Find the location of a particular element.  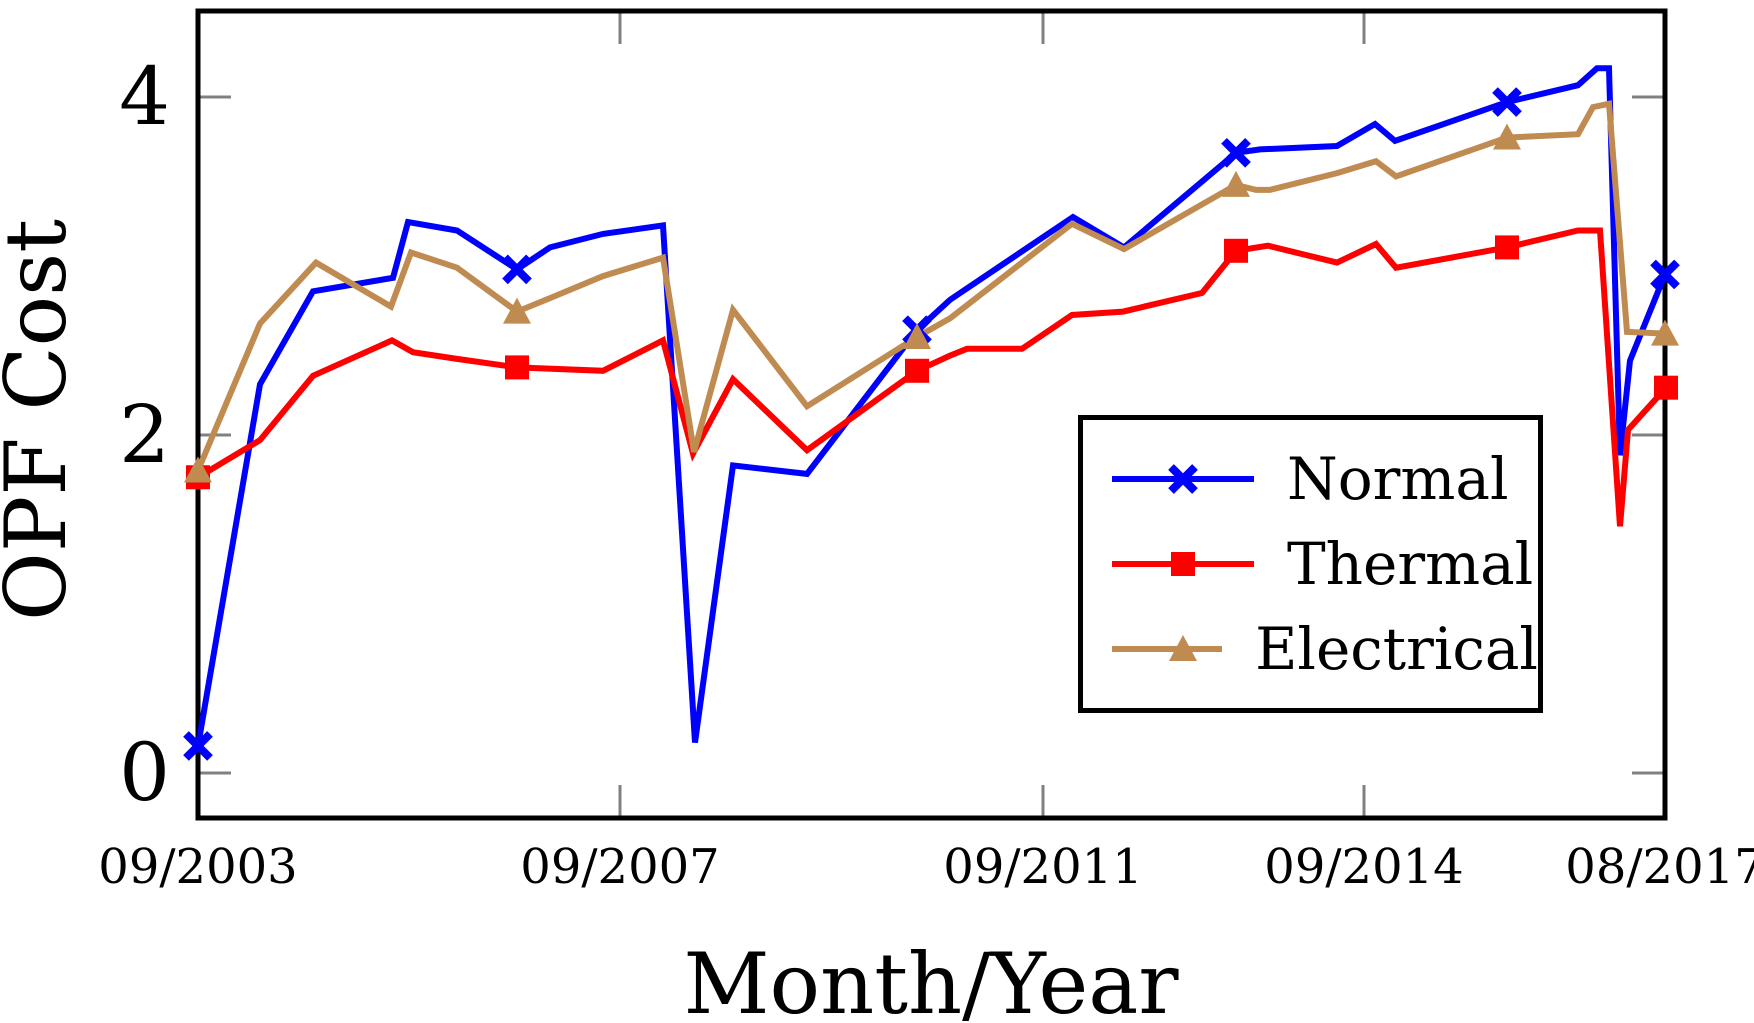

legend-label: Normal is located at coordinates (1398, 479).